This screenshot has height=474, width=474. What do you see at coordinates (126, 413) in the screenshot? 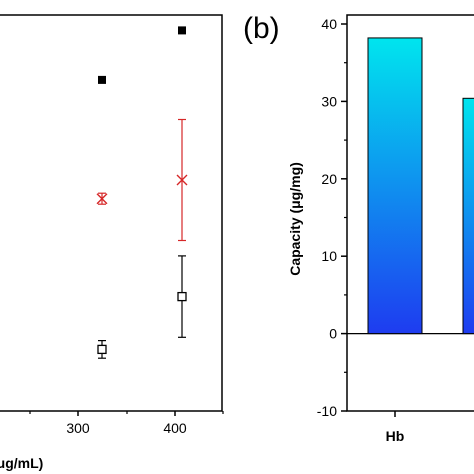
I see `panel-a-xticks` at bounding box center [126, 413].